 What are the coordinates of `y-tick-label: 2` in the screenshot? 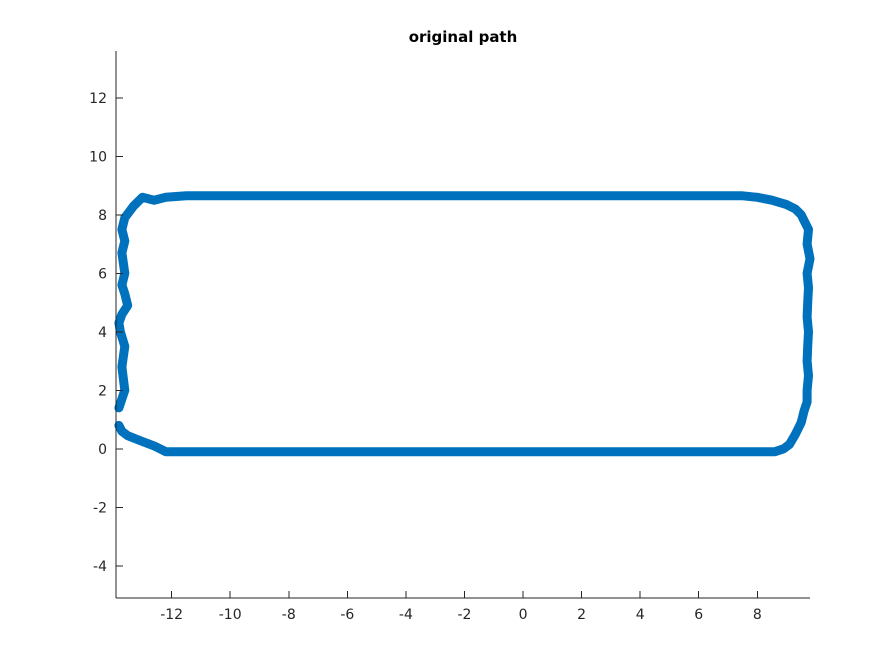 It's located at (102, 391).